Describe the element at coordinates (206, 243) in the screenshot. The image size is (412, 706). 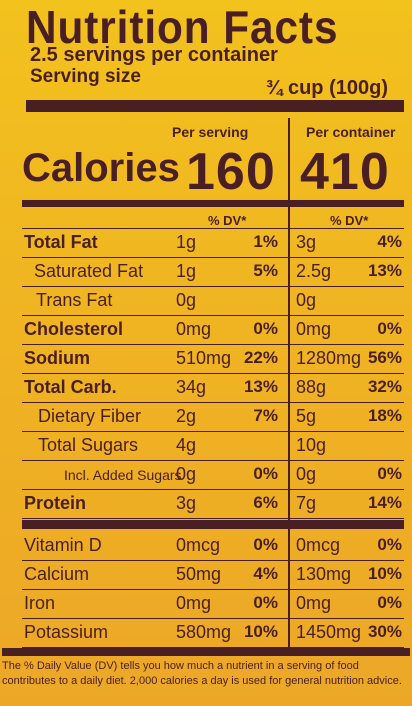
I see `nutrient-row: Total Fat 1g 1% 3g 4%` at that location.